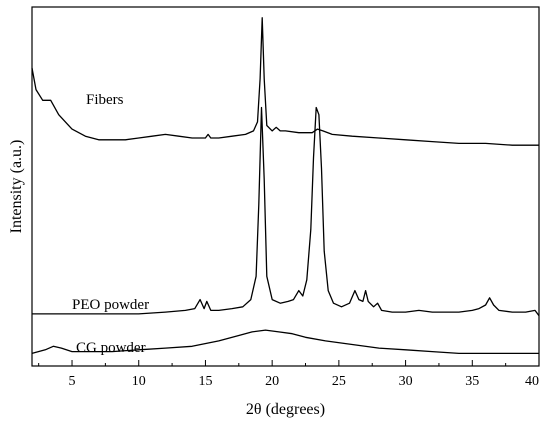 The height and width of the screenshot is (424, 550). Describe the element at coordinates (205, 381) in the screenshot. I see `x-tick-label: 15` at that location.